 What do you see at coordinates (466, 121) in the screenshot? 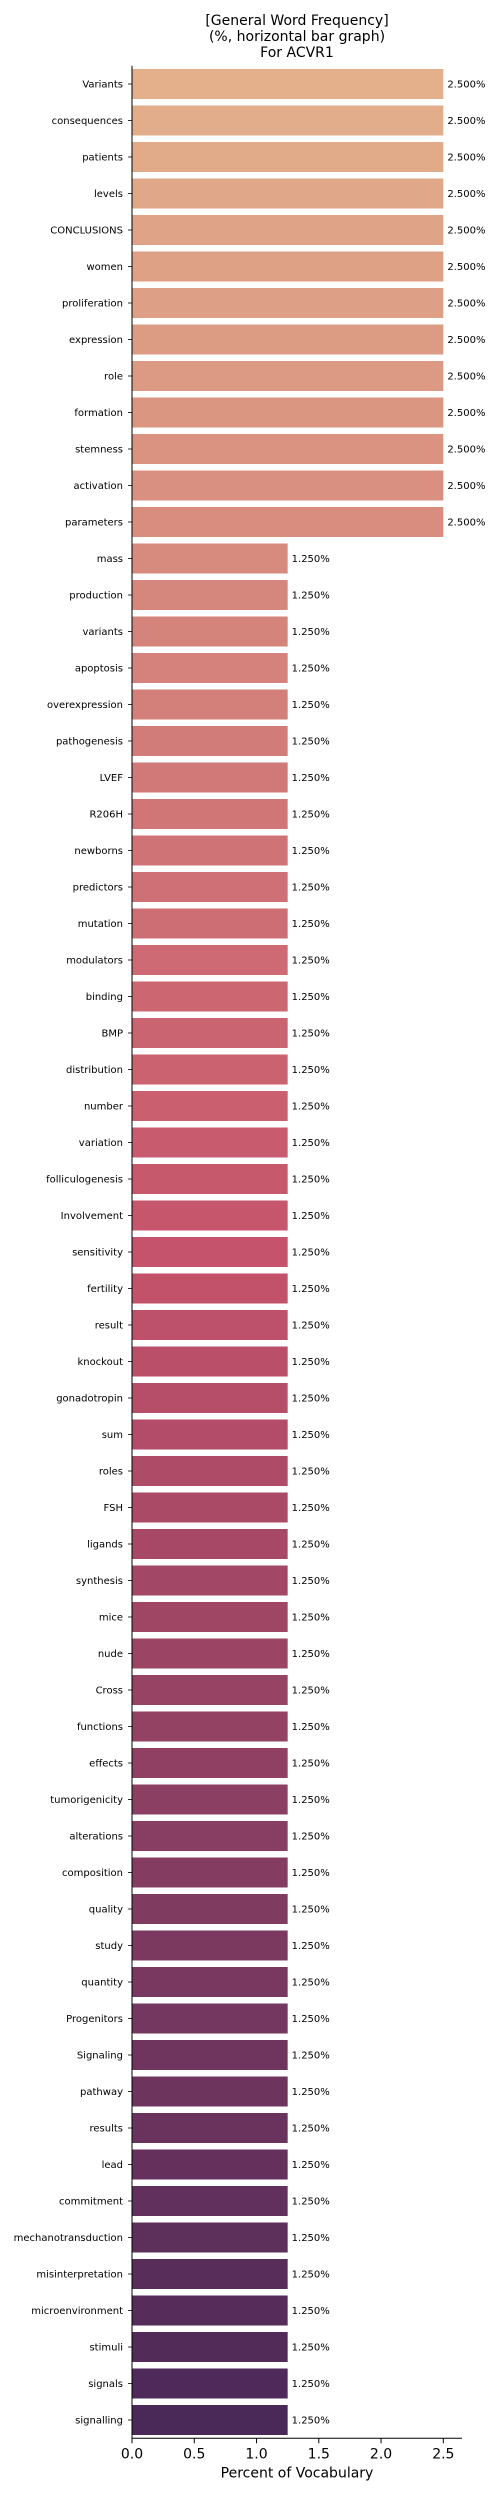
I see `value-label-1: 2.500%` at bounding box center [466, 121].